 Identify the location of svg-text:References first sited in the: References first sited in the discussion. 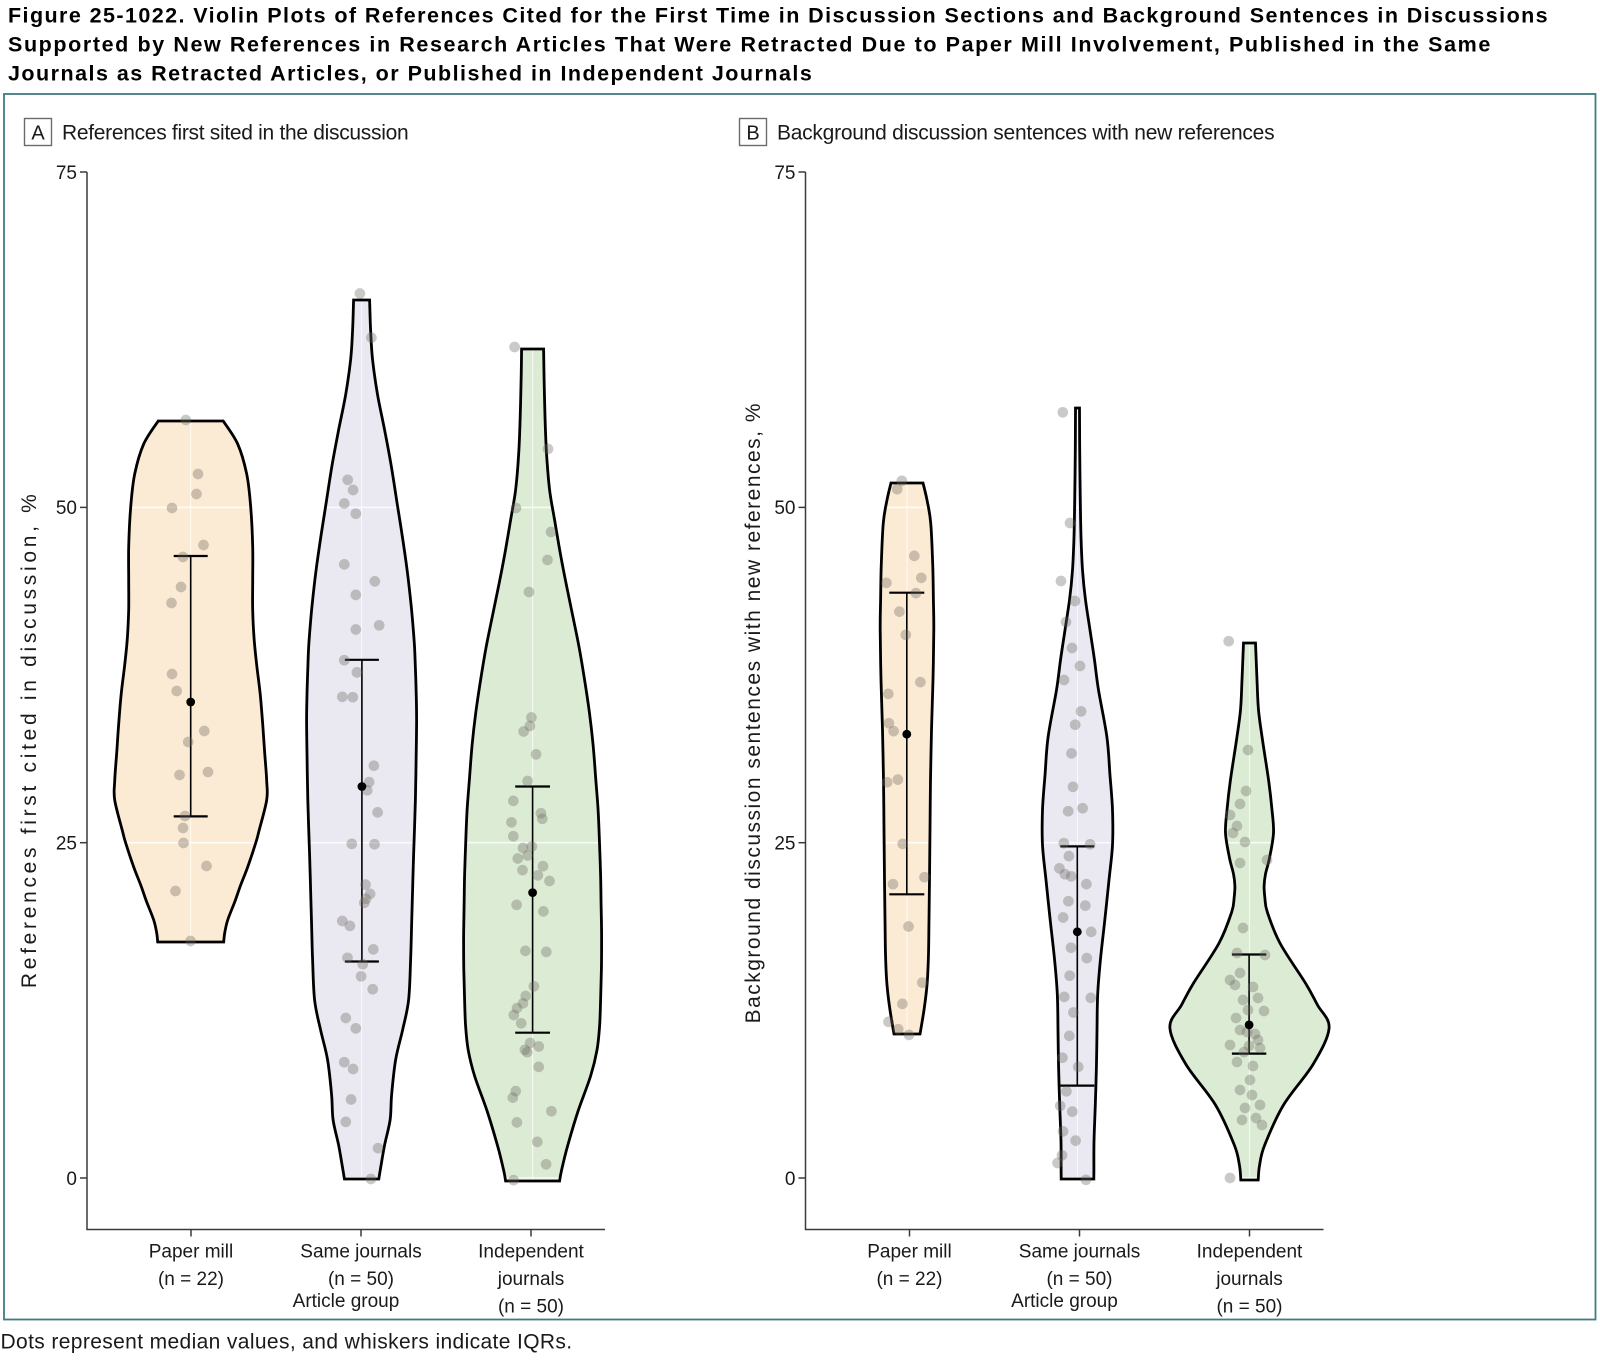
(235, 133).